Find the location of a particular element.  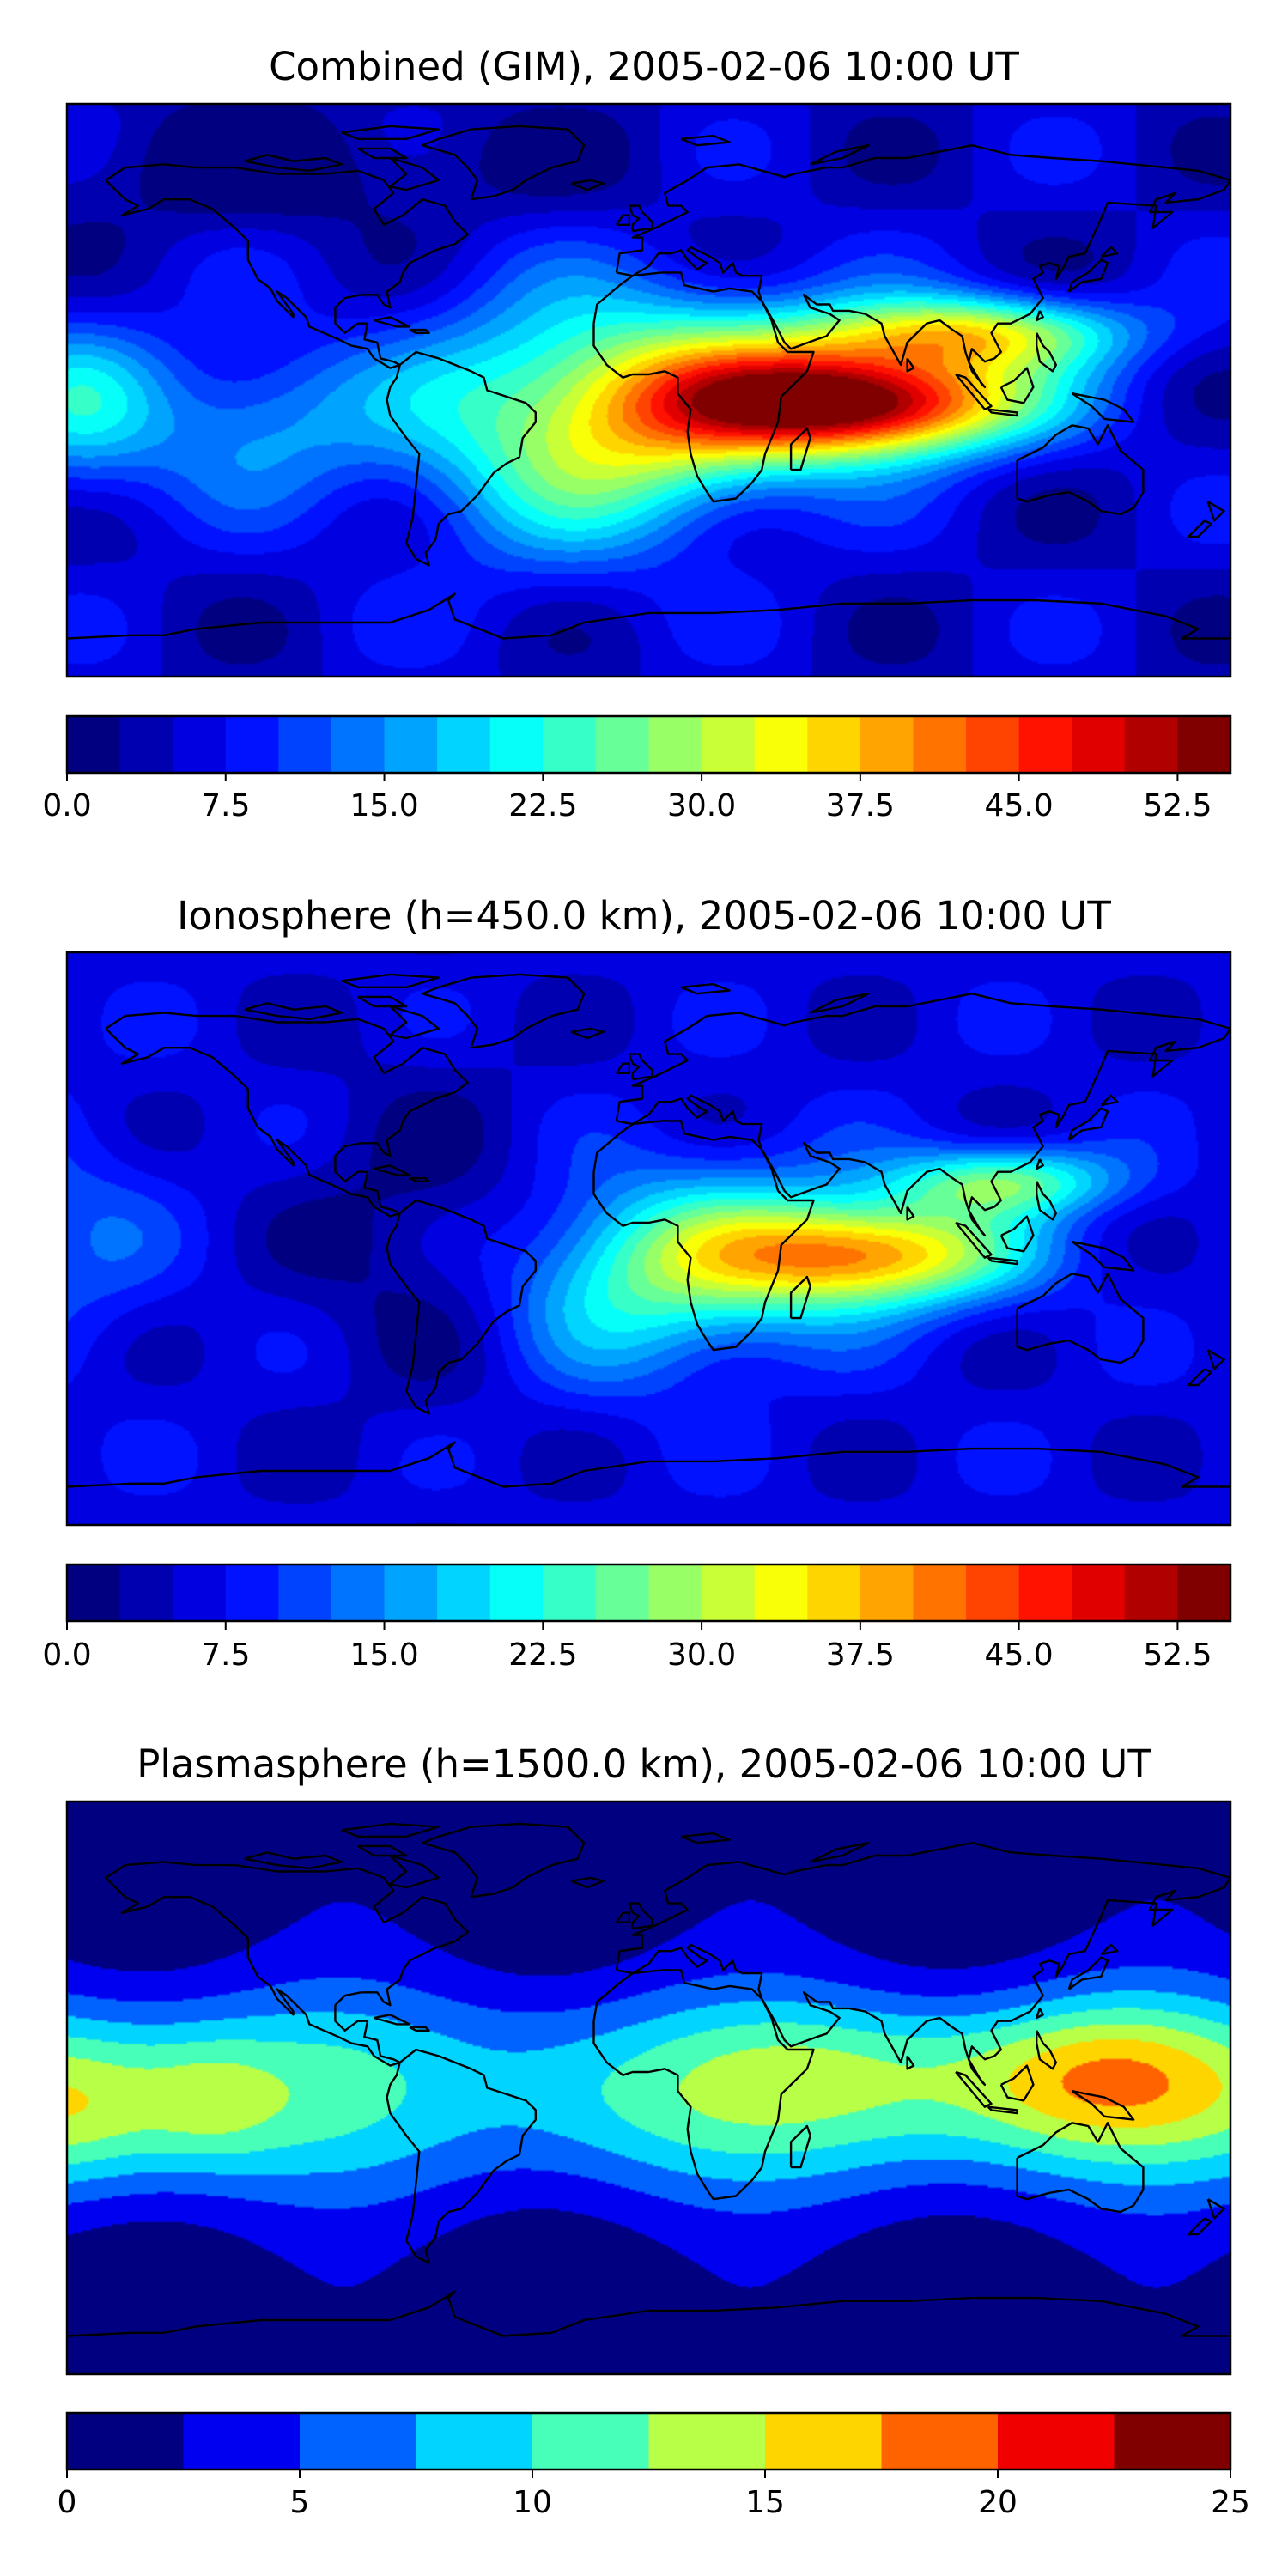

colorbar-ionosphere: 0.0 7.5 15.0 22.5 30.0 37.5 45.0 52.5 is located at coordinates (637, 1618).